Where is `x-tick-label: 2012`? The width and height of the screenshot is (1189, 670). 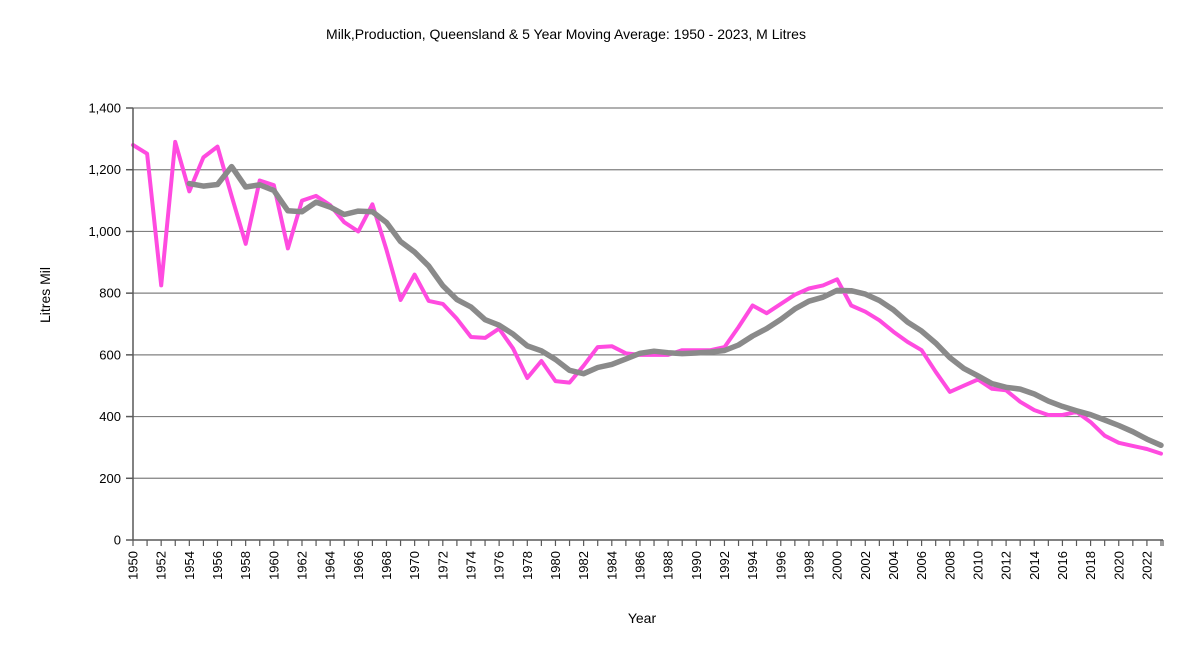
x-tick-label: 2012 is located at coordinates (1006, 565).